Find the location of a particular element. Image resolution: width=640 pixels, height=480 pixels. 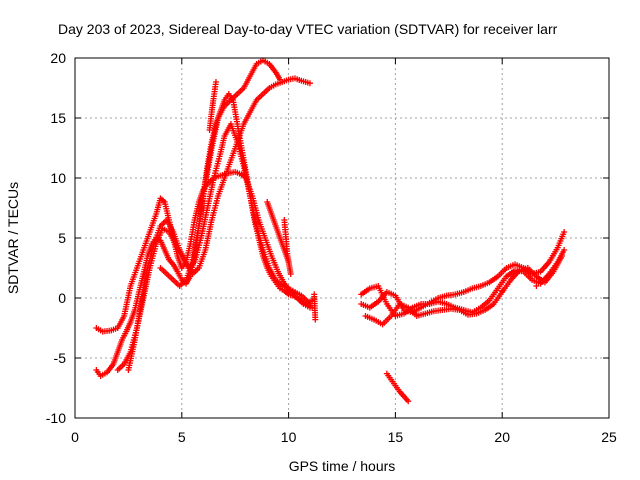

y-tick-label: 15 is located at coordinates (58, 118).